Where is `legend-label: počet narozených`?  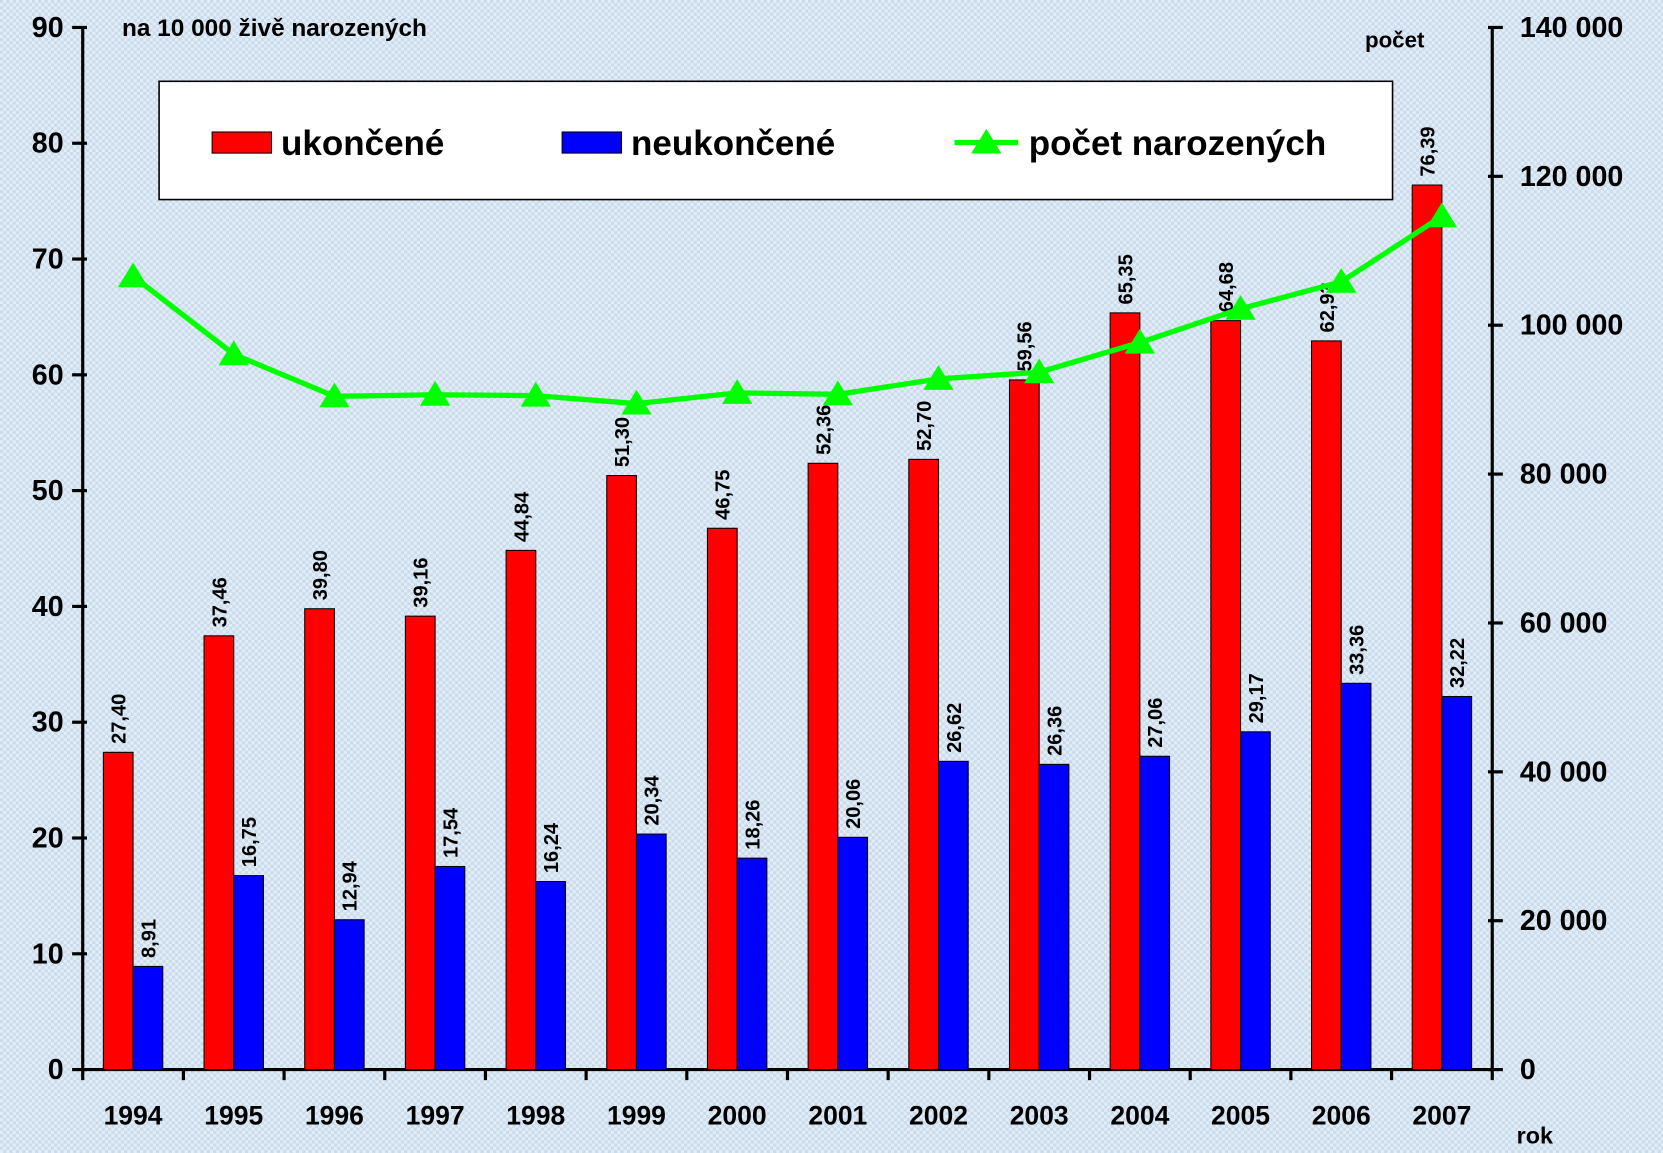 legend-label: počet narozených is located at coordinates (1177, 143).